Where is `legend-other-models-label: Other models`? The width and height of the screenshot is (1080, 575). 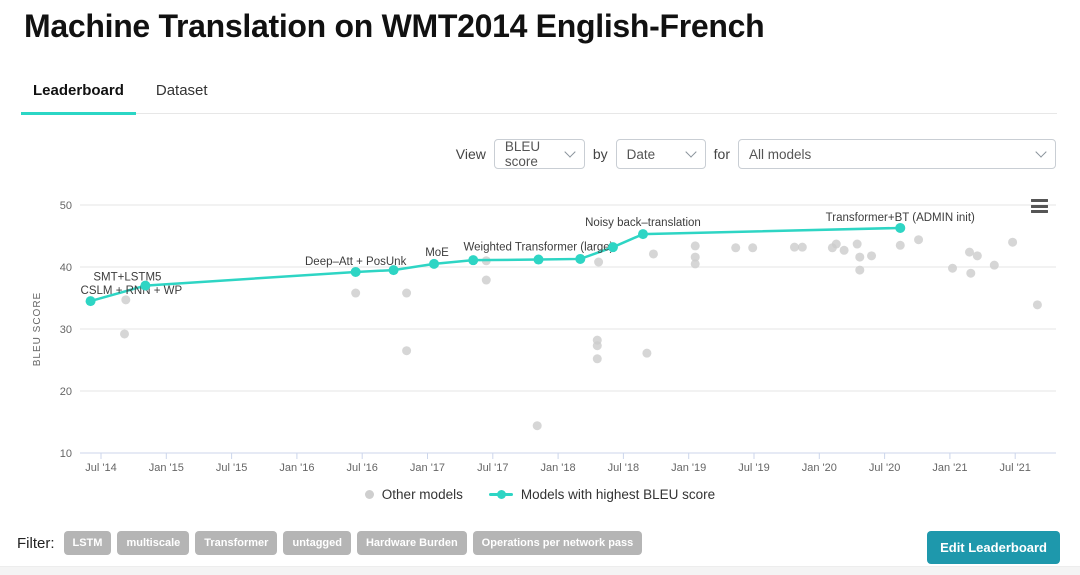
legend-other-models-label: Other models is located at coordinates (422, 494).